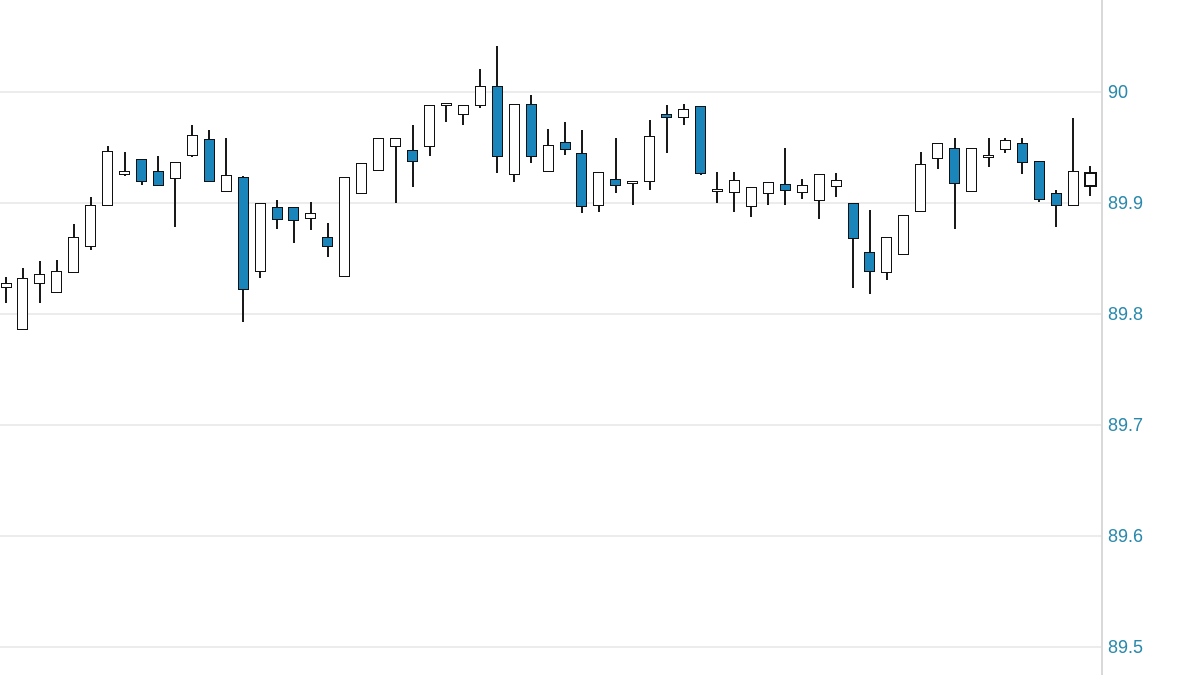 The image size is (1200, 675). What do you see at coordinates (1126, 536) in the screenshot?
I see `y-axis-label: 89.6` at bounding box center [1126, 536].